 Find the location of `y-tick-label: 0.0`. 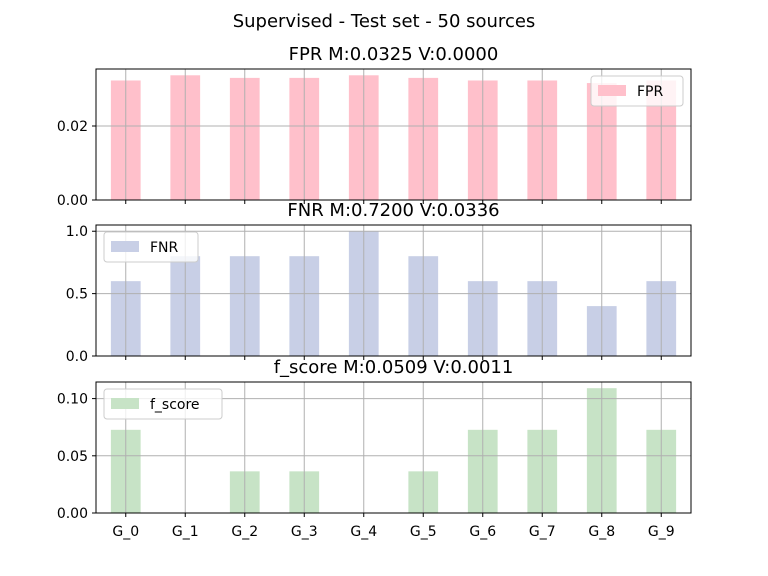

y-tick-label: 0.0 is located at coordinates (77, 357).